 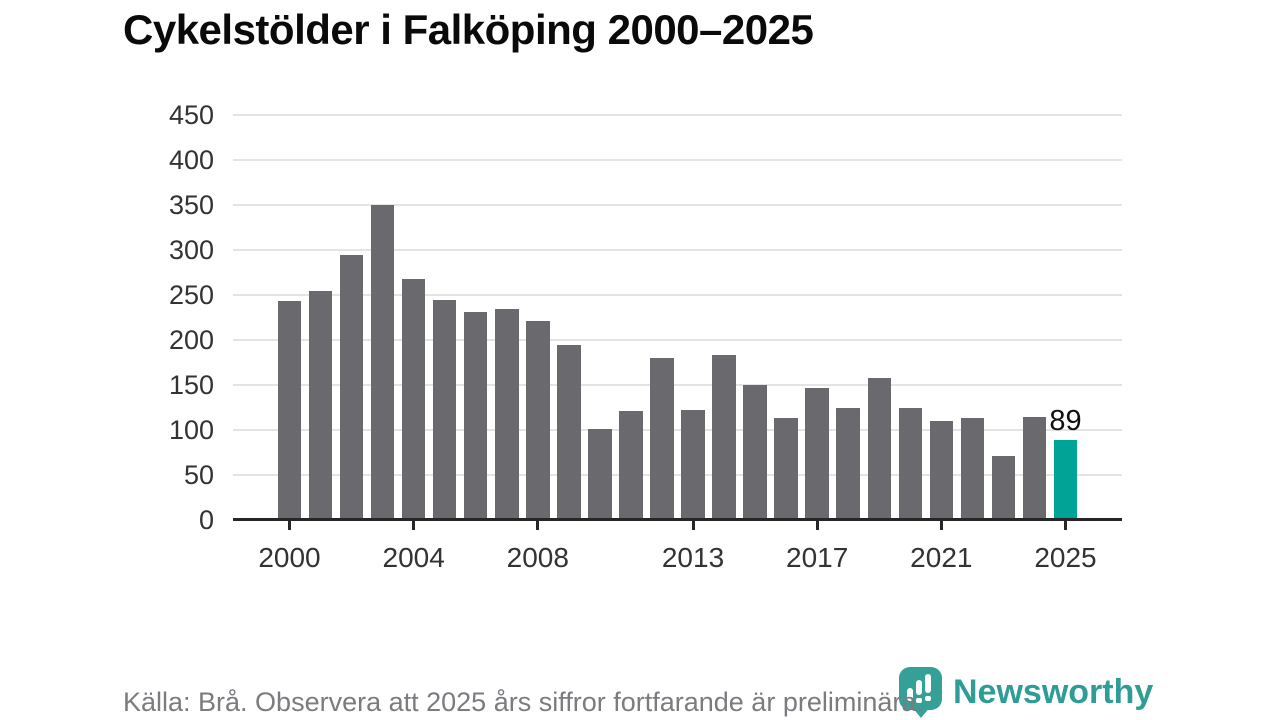 What do you see at coordinates (817, 557) in the screenshot?
I see `x-tick-label: 2017` at bounding box center [817, 557].